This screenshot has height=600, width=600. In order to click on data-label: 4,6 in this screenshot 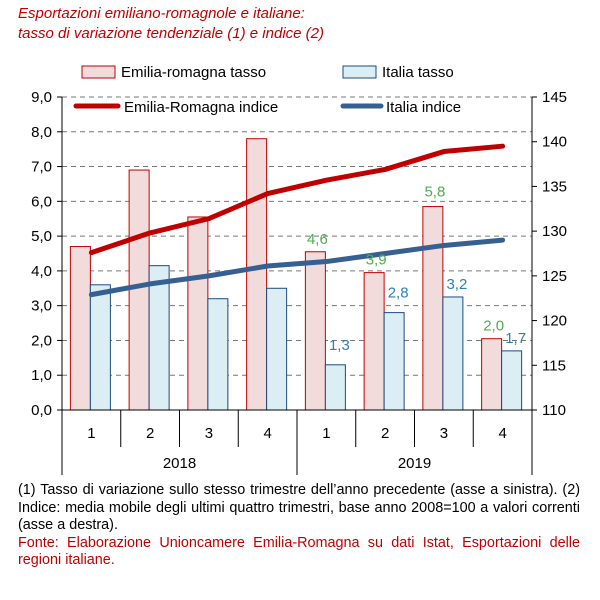, I will do `click(317, 239)`.